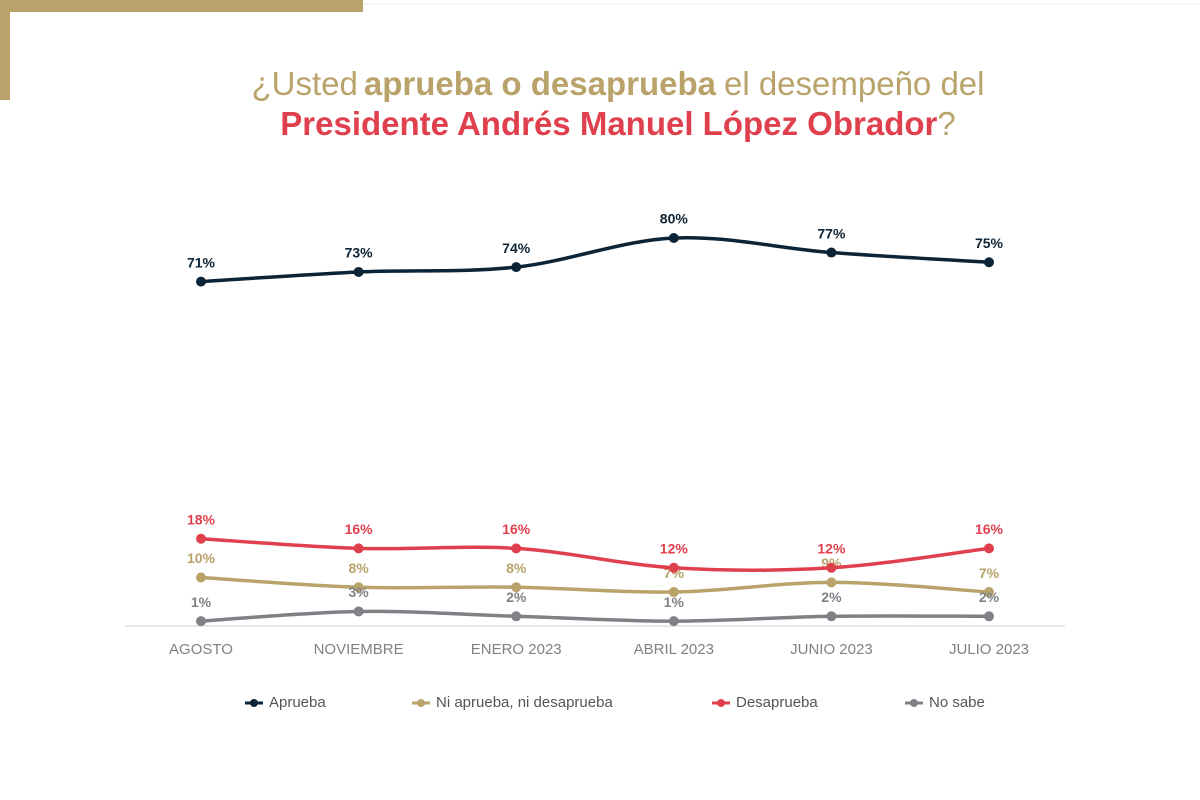  What do you see at coordinates (297, 702) in the screenshot?
I see `legend-label: Aprueba` at bounding box center [297, 702].